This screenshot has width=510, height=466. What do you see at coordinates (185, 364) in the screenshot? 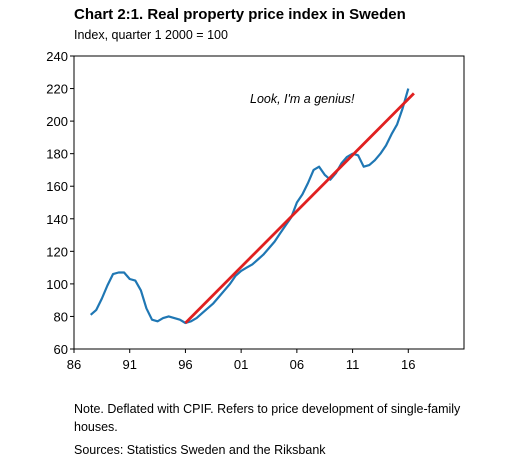
I see `x-tick-label: 96` at bounding box center [185, 364].